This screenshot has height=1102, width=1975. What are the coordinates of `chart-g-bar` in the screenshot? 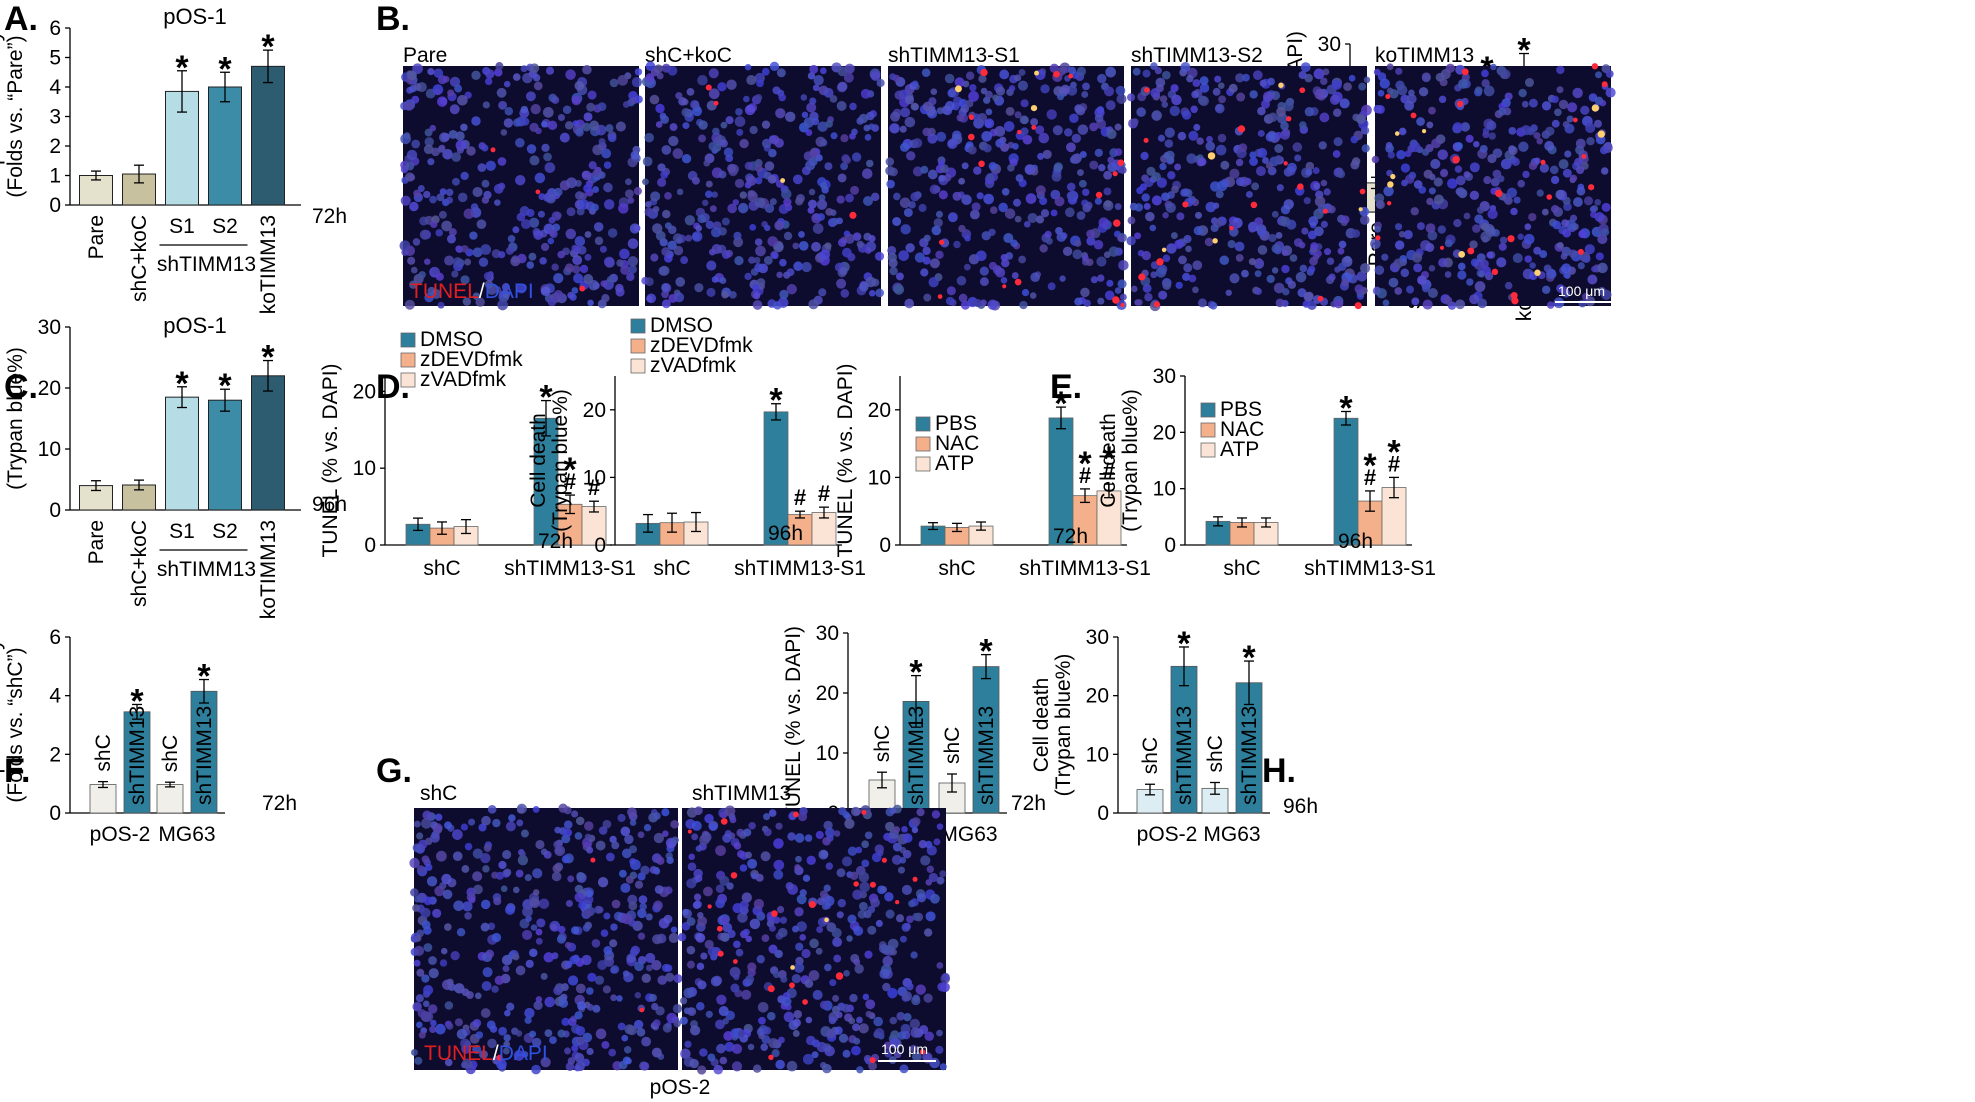 It's located at (986, 740).